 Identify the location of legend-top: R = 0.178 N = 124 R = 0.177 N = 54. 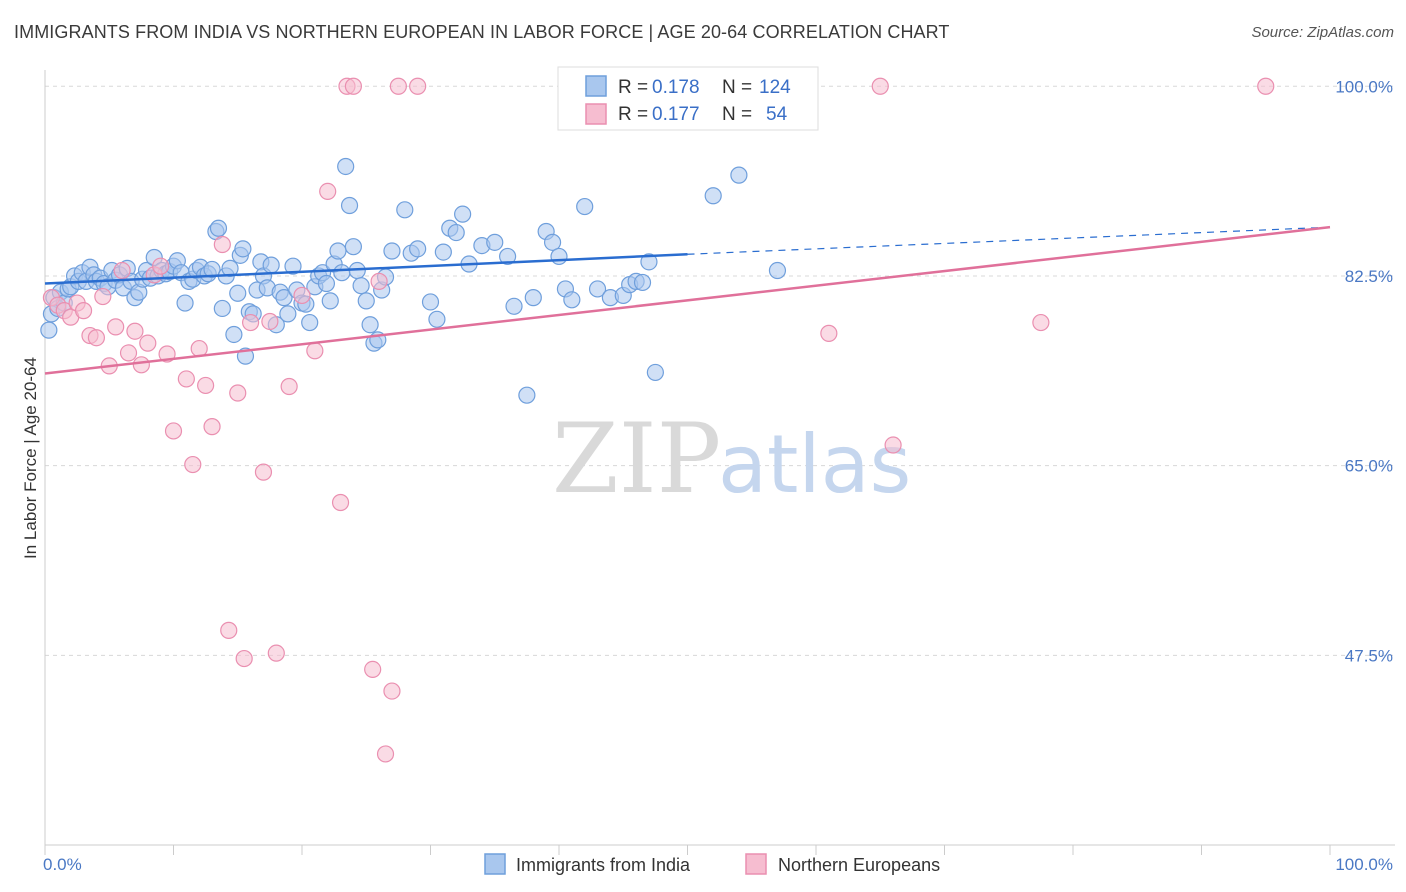
(688, 98).